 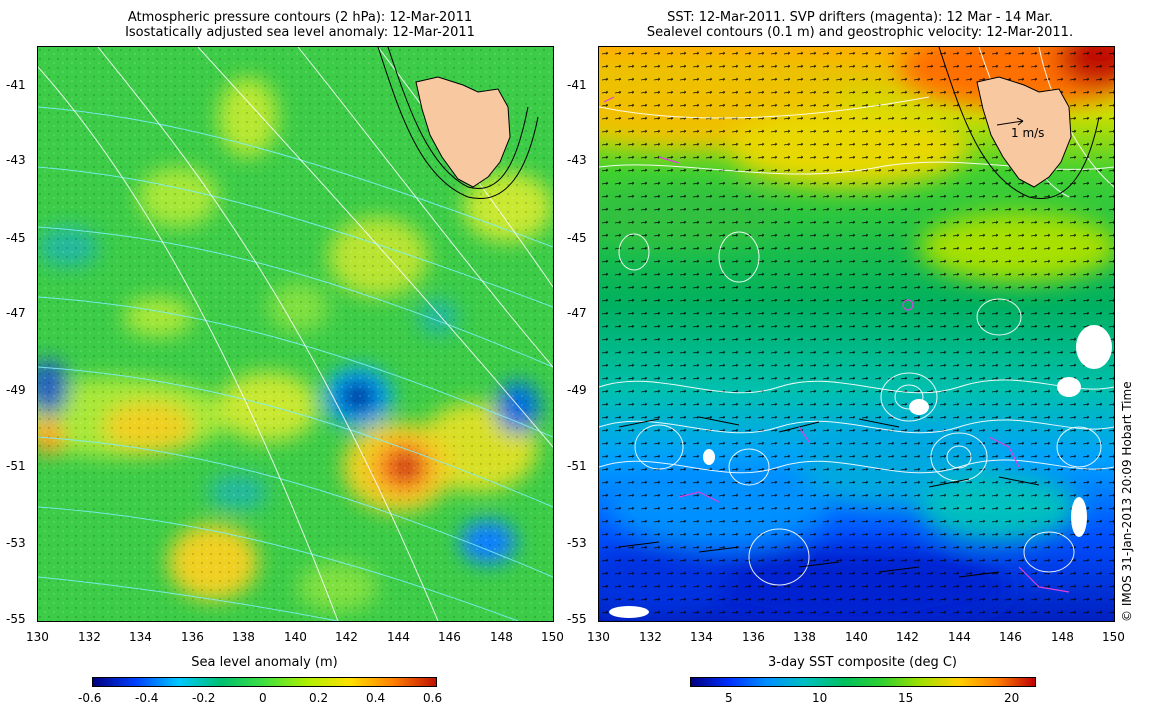 I want to click on left-x-tick: 150, so click(x=552, y=637).